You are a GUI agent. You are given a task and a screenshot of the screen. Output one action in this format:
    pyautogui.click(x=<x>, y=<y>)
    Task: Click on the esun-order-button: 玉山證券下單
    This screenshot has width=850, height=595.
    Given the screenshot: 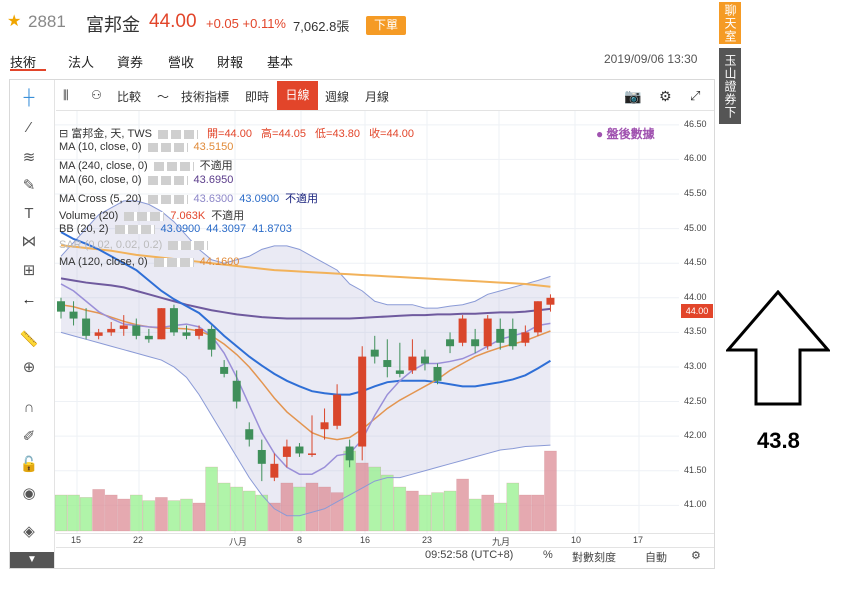 What is the action you would take?
    pyautogui.click(x=721, y=86)
    